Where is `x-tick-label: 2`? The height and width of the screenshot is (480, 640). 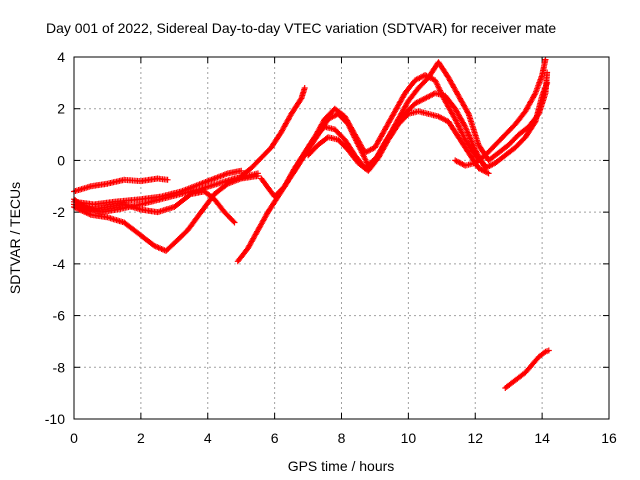
x-tick-label: 2 is located at coordinates (141, 438).